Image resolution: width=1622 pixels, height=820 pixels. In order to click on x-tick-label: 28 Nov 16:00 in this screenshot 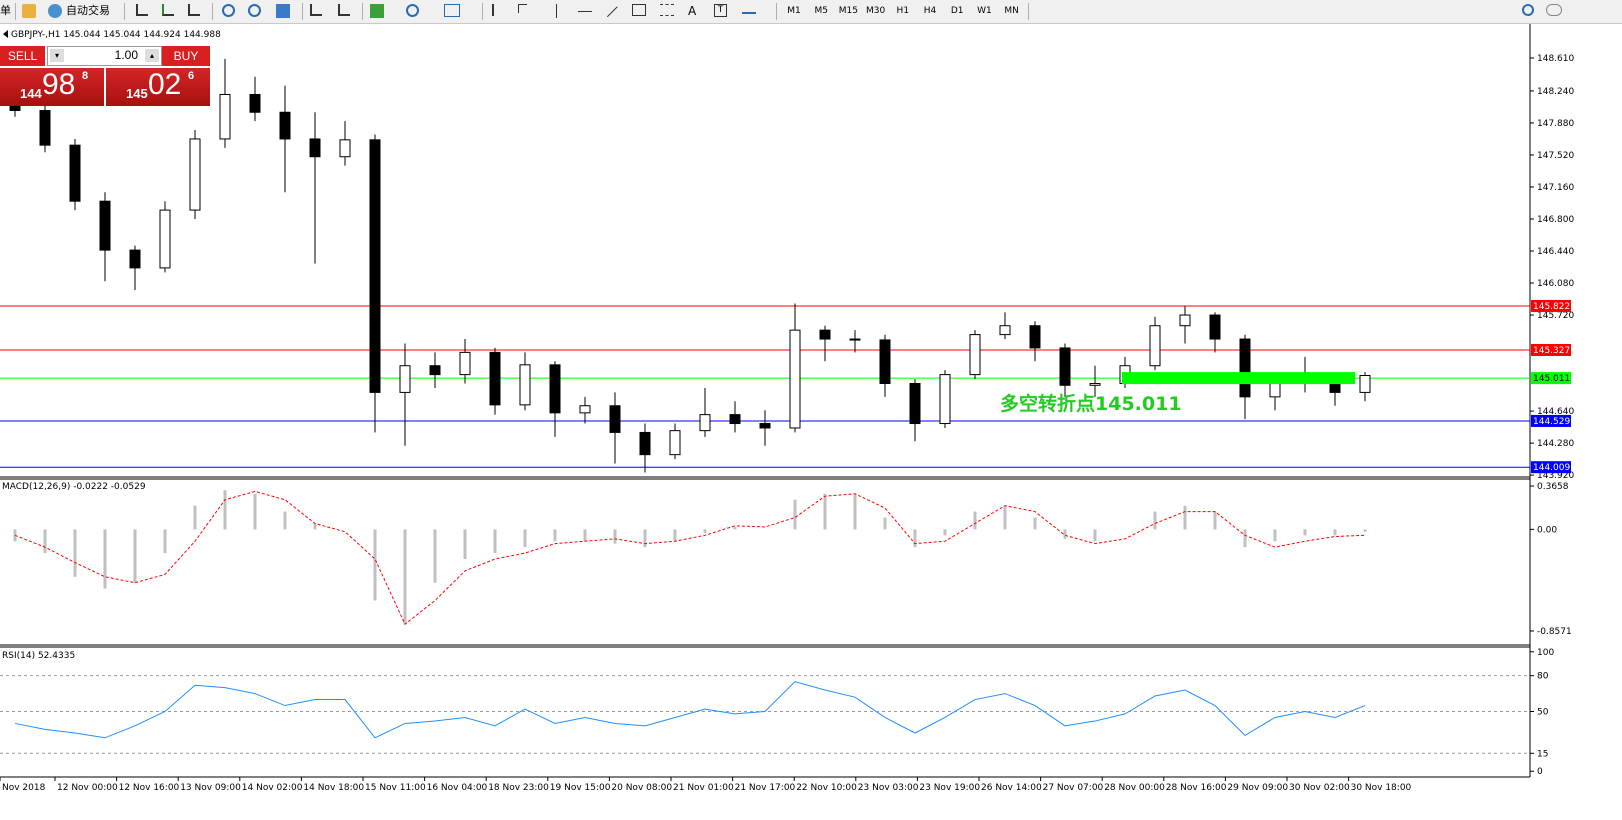, I will do `click(1196, 788)`.